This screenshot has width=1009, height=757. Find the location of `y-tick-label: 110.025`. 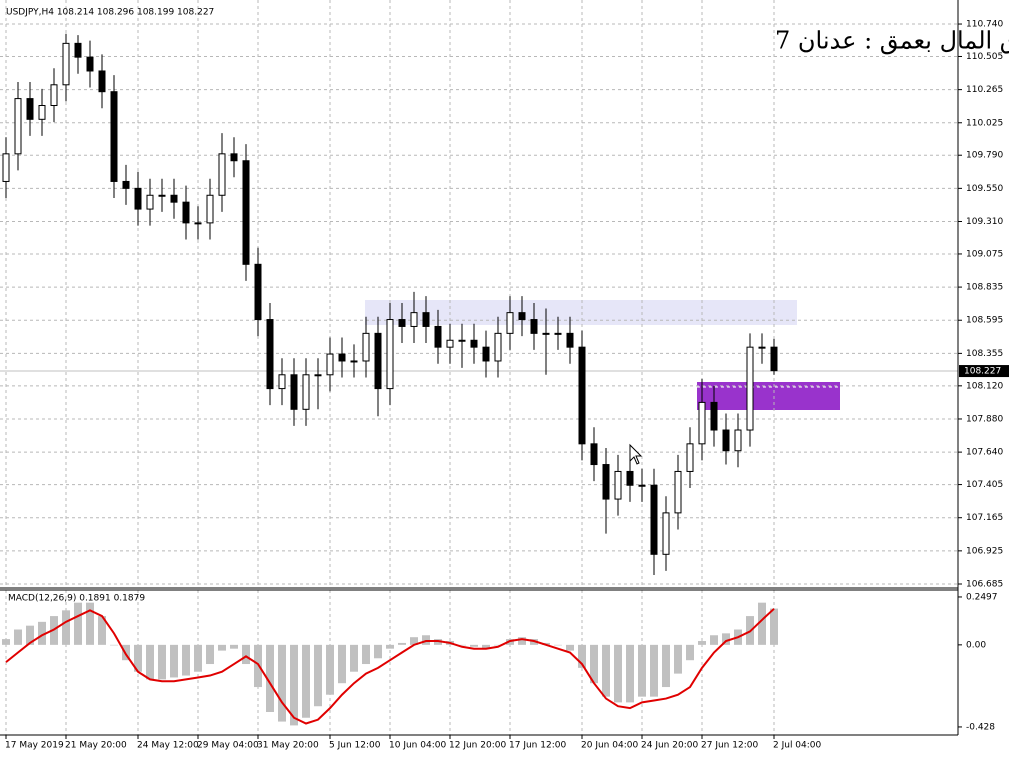

y-tick-label: 110.025 is located at coordinates (984, 123).